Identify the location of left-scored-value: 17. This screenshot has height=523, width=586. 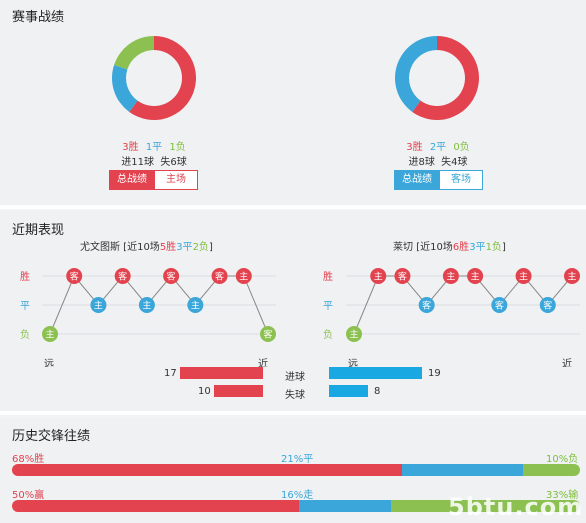
(170, 373).